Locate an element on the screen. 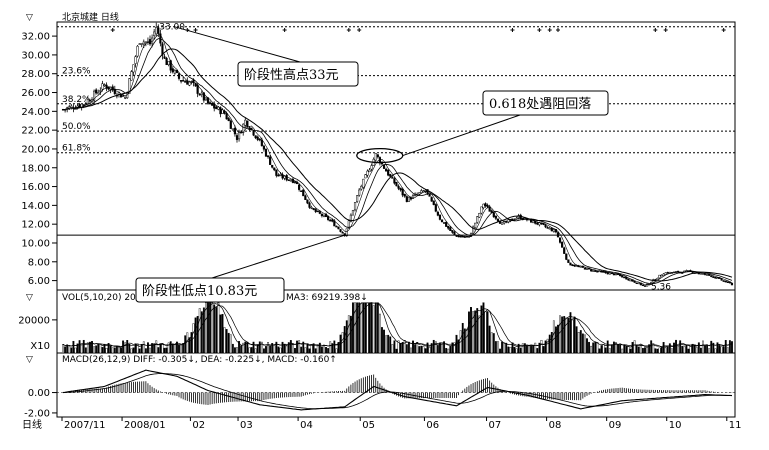 Image resolution: width=769 pixels, height=450 pixels. macd-panel: 0.00 -2.00 is located at coordinates (379, 394).